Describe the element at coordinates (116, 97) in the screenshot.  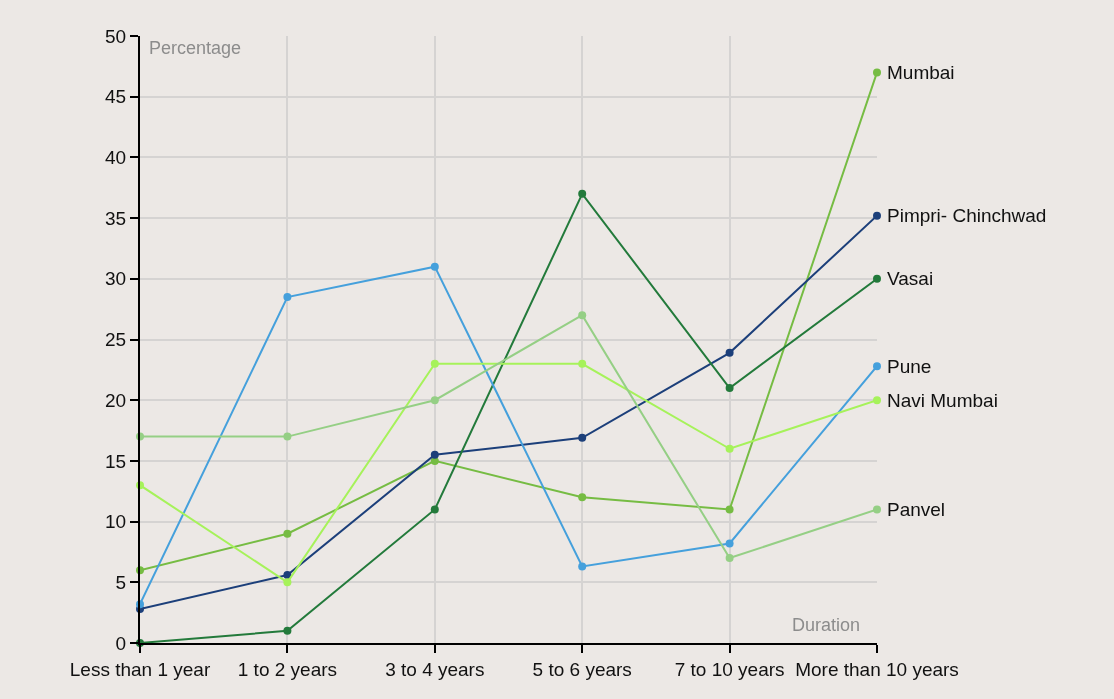
I see `y-tick-label: 45` at that location.